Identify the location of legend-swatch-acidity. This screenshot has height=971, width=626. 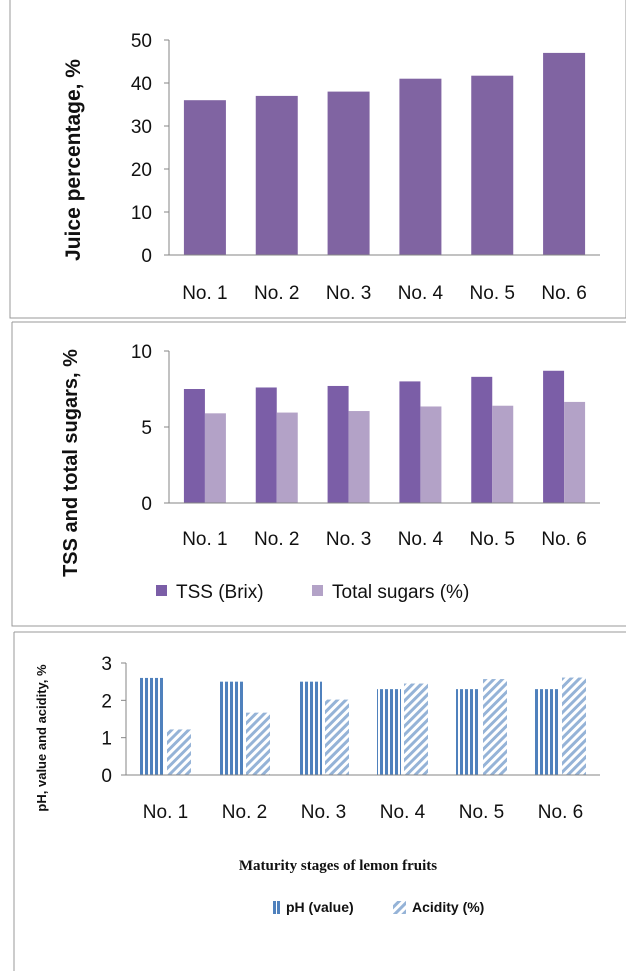
(399, 907).